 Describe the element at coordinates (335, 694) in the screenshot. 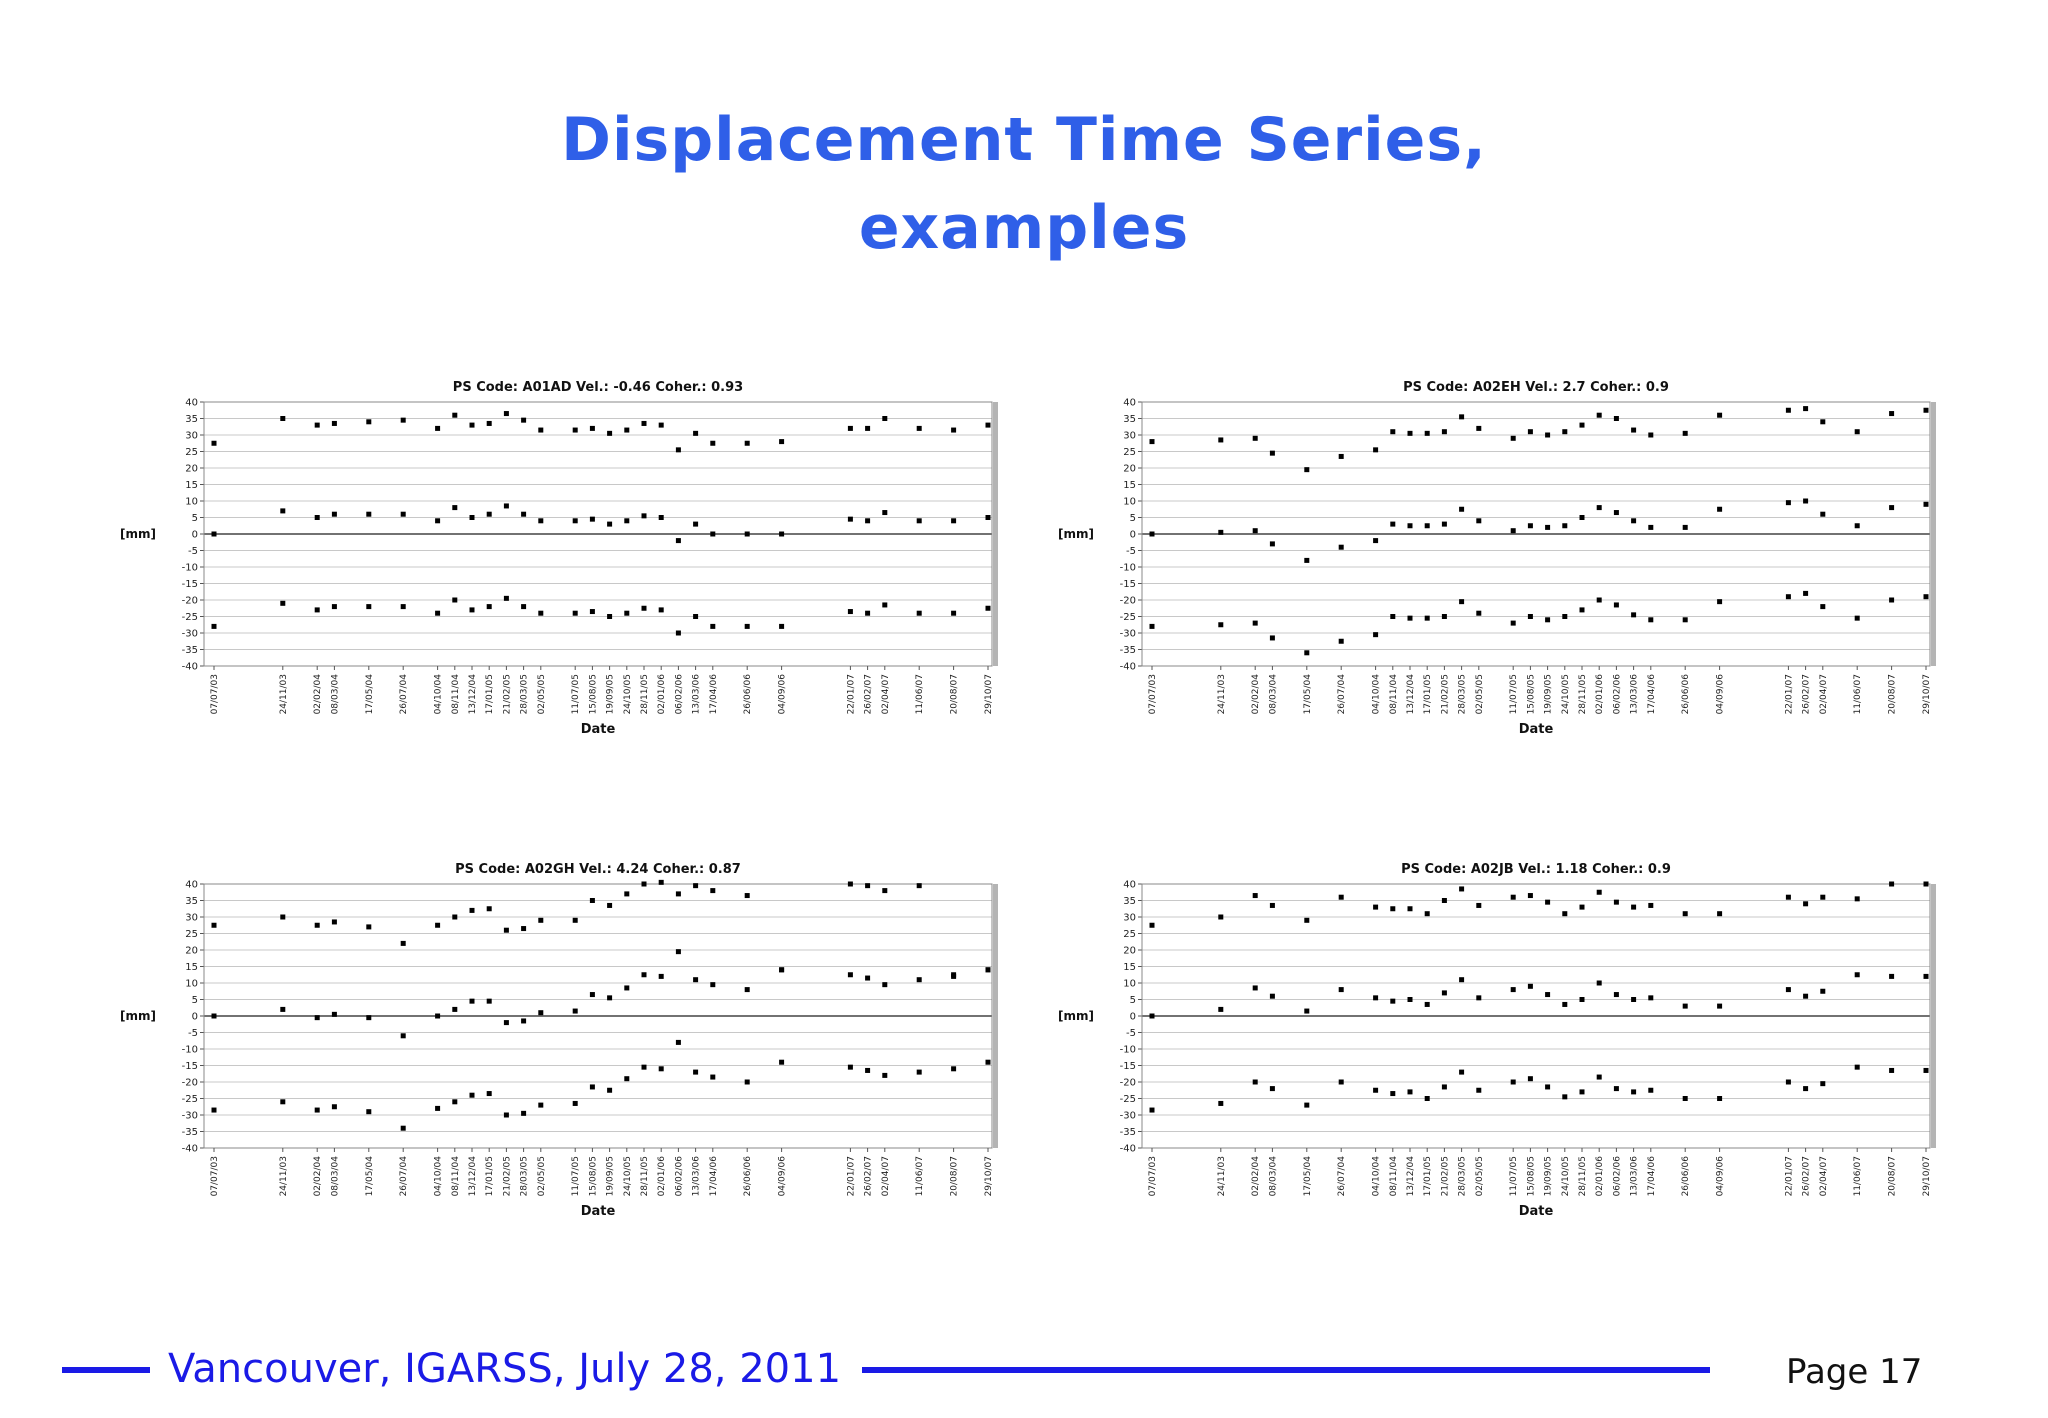

I see `x-tick-label: 08/03/04` at that location.